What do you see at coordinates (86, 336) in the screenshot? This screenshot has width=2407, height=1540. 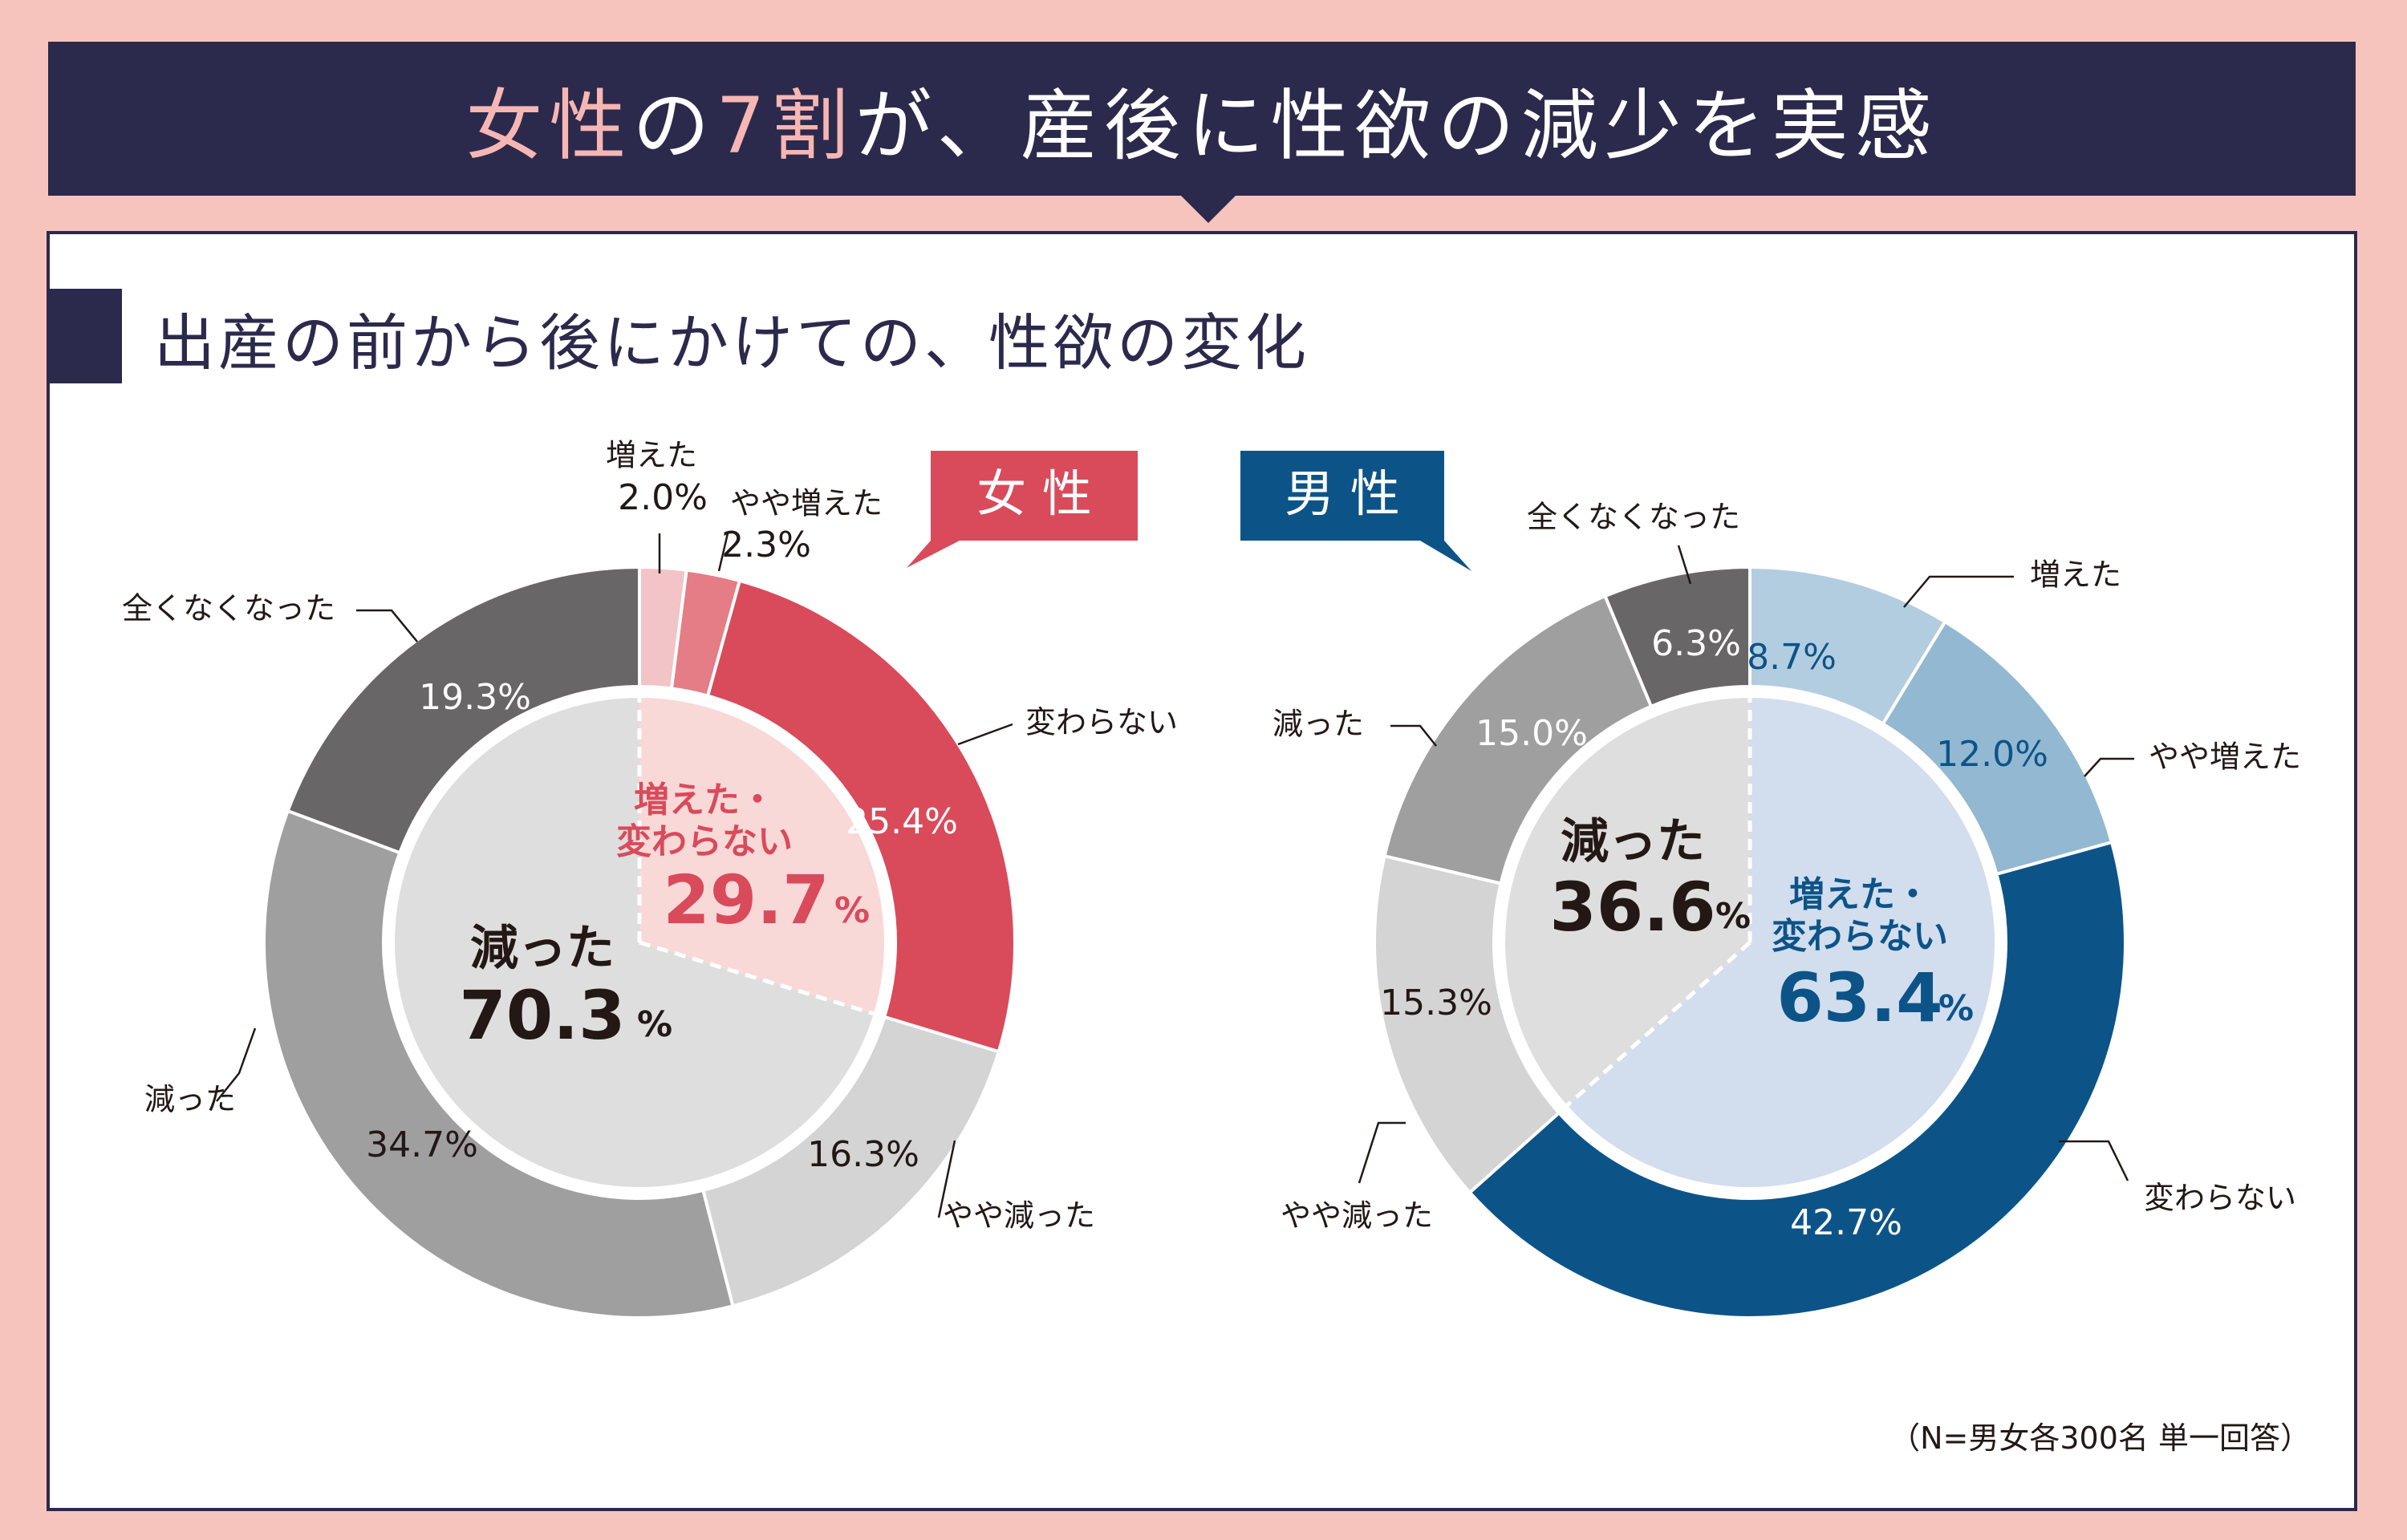 I see `subtitle-marker` at bounding box center [86, 336].